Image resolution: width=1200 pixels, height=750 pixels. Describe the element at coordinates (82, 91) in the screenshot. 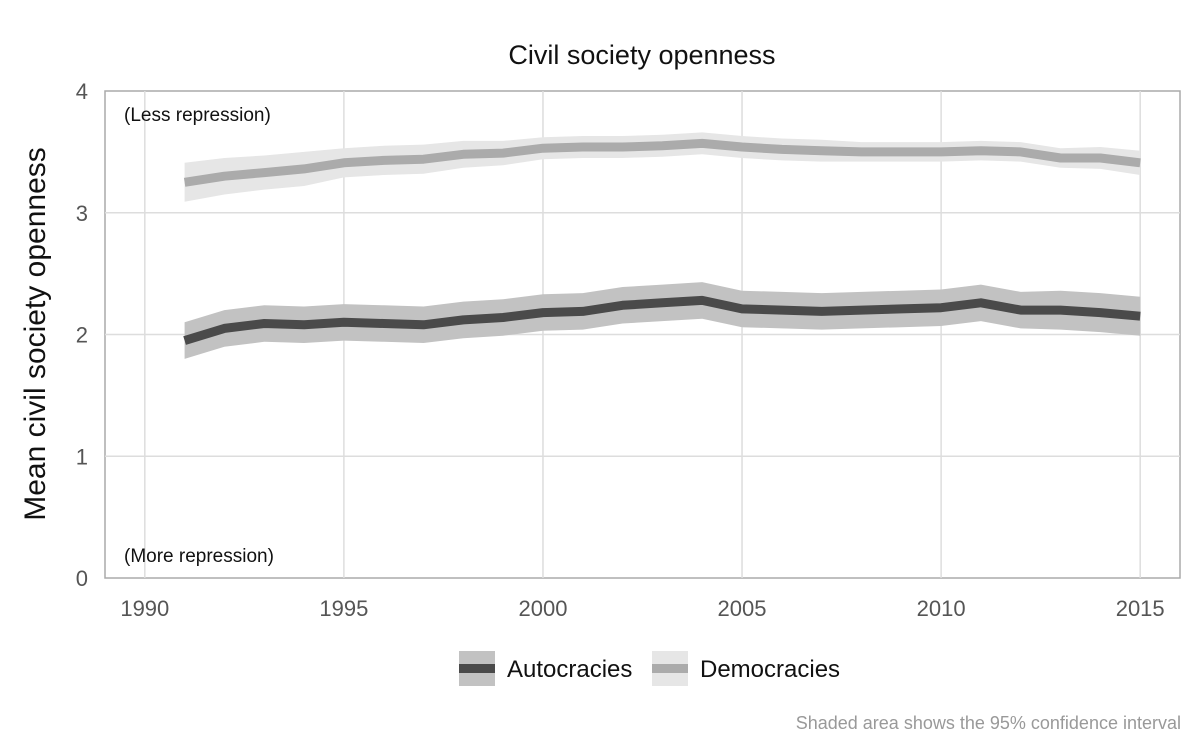

I see `y-tick-label-4: 4` at that location.